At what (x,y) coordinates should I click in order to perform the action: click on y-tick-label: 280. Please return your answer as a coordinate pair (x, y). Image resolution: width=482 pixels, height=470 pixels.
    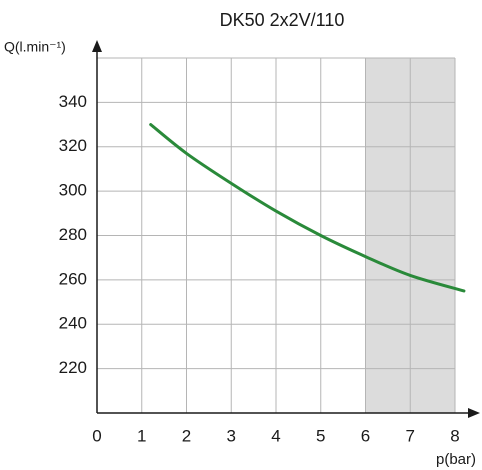
    Looking at the image, I should click on (73, 234).